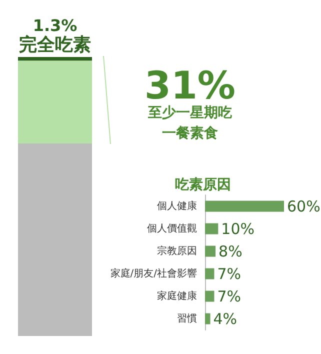 Image resolution: width=321 pixels, height=354 pixels. What do you see at coordinates (303, 206) in the screenshot?
I see `data-label: 60%` at bounding box center [303, 206].